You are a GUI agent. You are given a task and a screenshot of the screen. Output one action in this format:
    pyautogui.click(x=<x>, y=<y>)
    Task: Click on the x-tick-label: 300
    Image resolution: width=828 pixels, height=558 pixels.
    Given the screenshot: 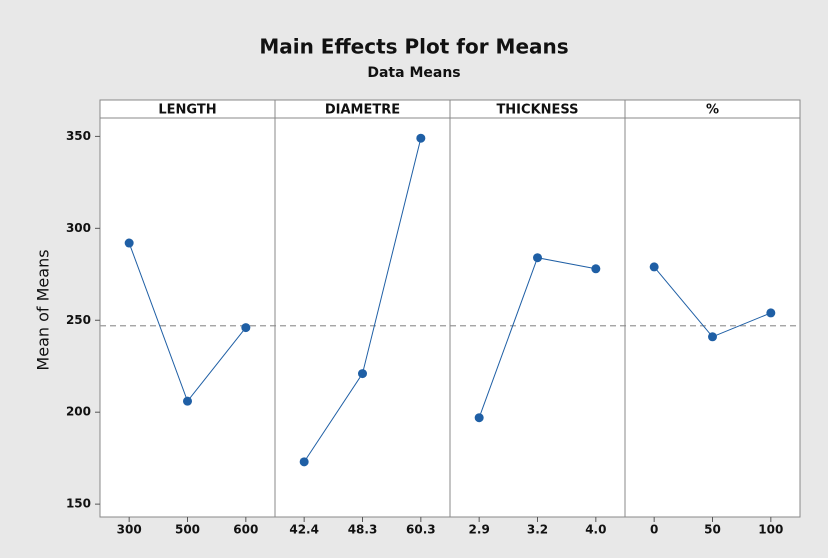 What is the action you would take?
    pyautogui.click(x=129, y=530)
    